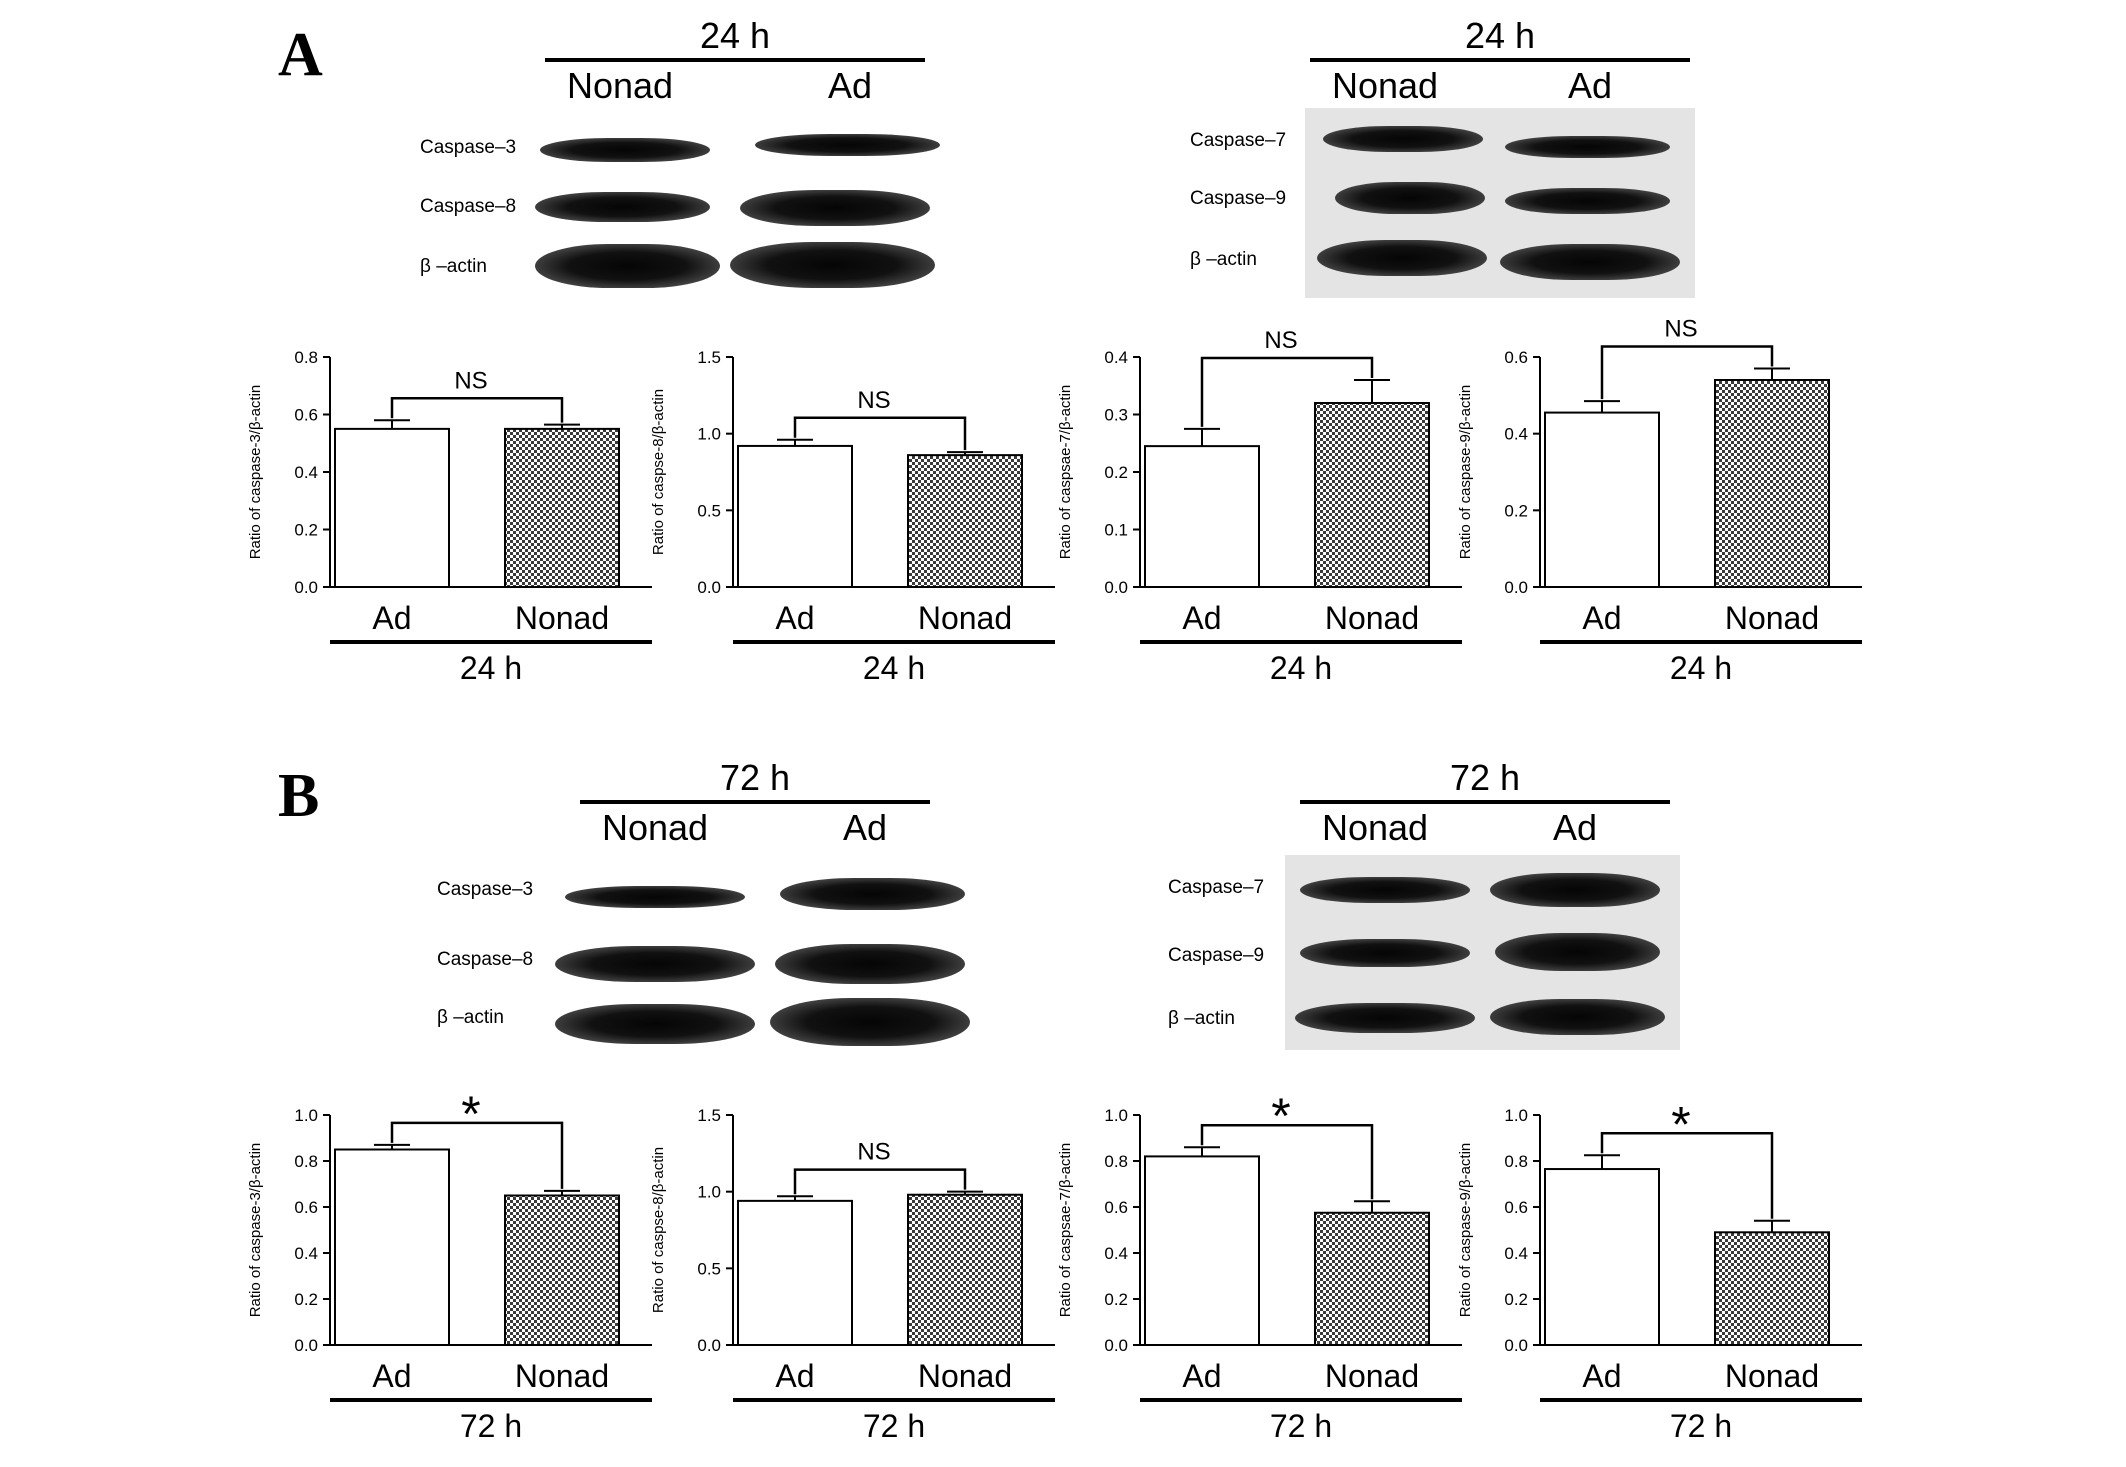 The image size is (2126, 1467). What do you see at coordinates (1216, 955) in the screenshot?
I see `row-label: Caspase–9` at bounding box center [1216, 955].